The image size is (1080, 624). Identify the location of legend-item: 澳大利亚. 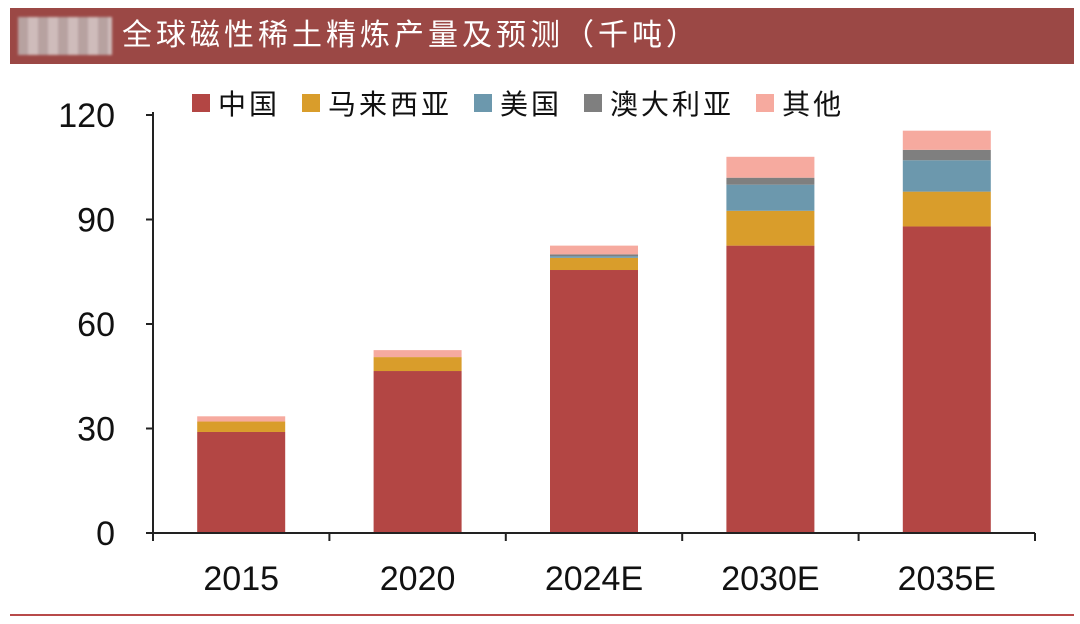
(659, 103).